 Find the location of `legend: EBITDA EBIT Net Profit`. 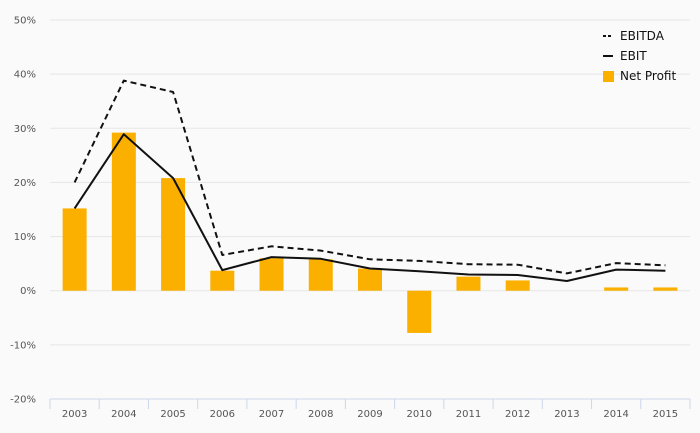

legend: EBITDA EBIT Net Profit is located at coordinates (639, 56).